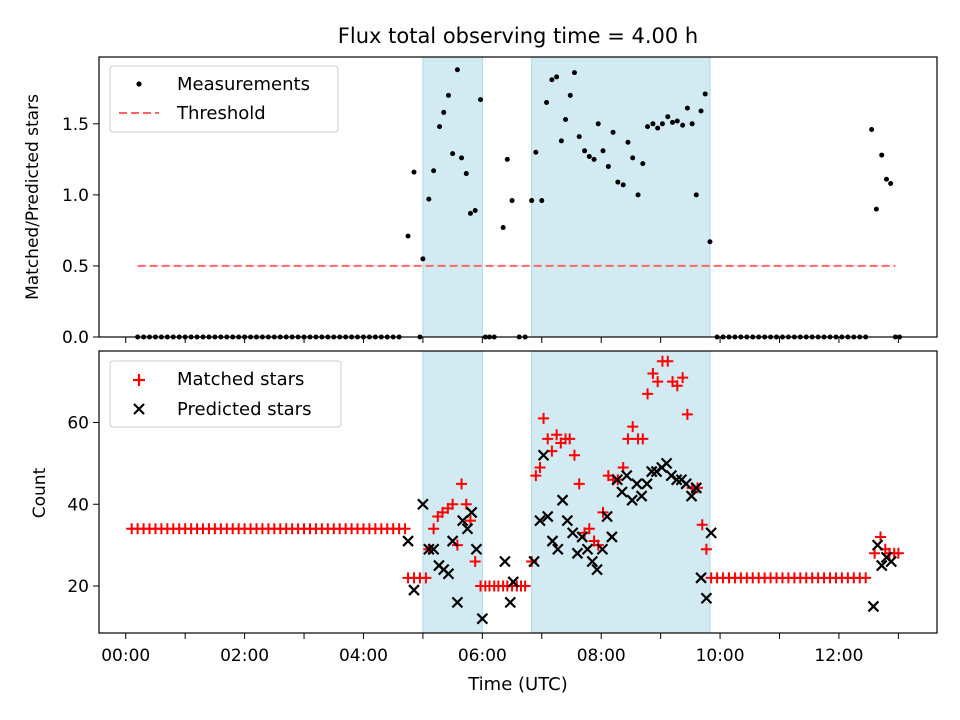 The width and height of the screenshot is (960, 720). What do you see at coordinates (518, 36) in the screenshot?
I see `chart-title: Flux total observing time = 4.00 h` at bounding box center [518, 36].